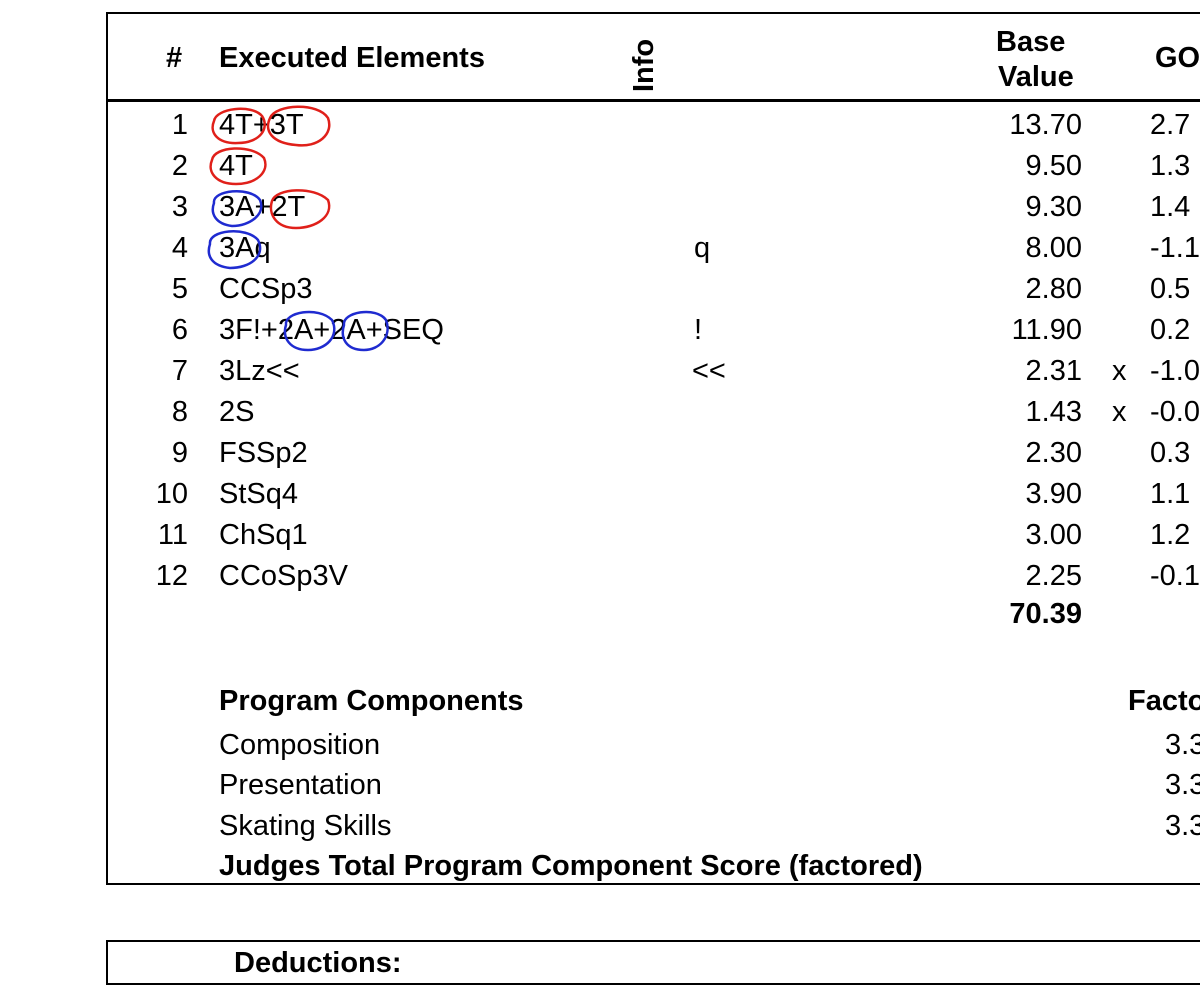 This screenshot has height=999, width=1200. I want to click on component-name: Presentation, so click(300, 785).